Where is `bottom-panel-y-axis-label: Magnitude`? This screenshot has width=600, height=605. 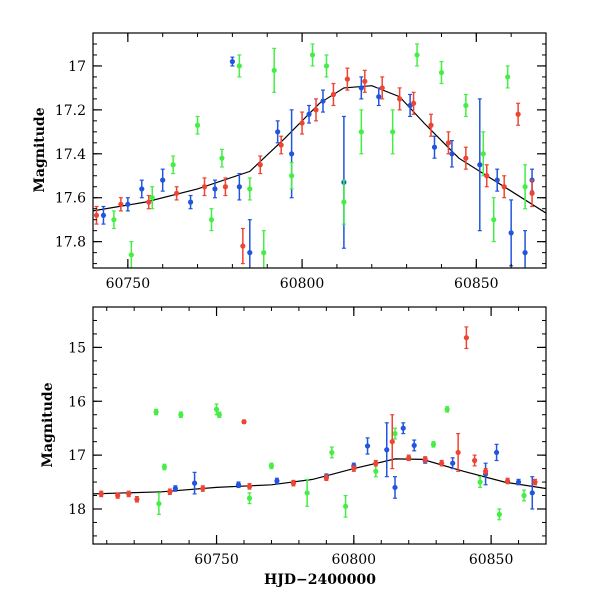
bottom-panel-y-axis-label: Magnitude is located at coordinates (48, 424).